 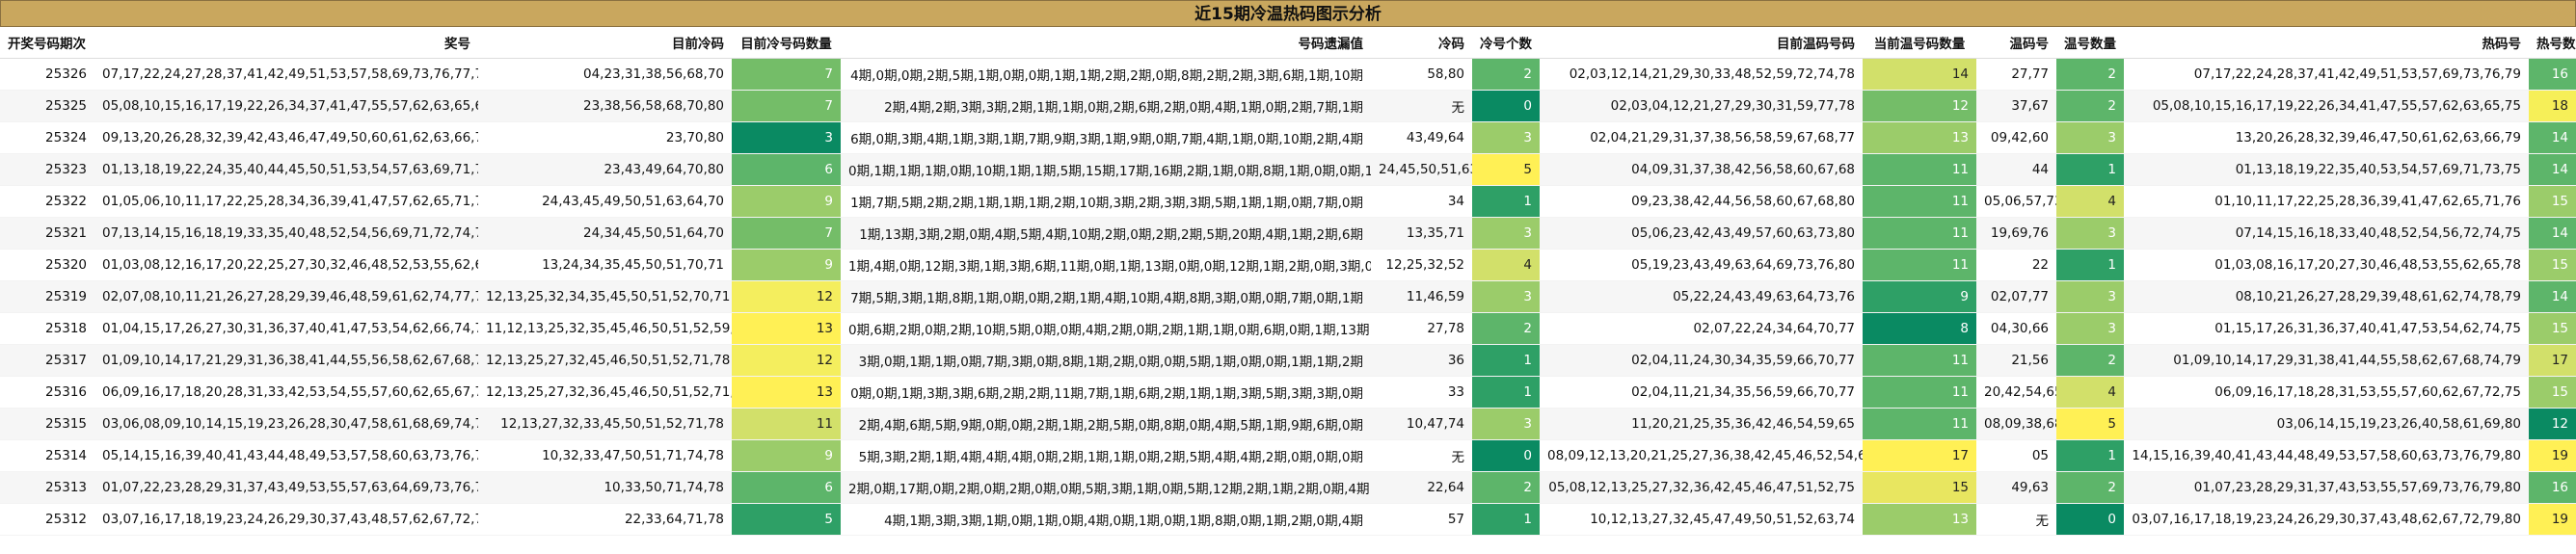 What do you see at coordinates (286, 43) in the screenshot?
I see `col-header-numbers: 奖号` at bounding box center [286, 43].